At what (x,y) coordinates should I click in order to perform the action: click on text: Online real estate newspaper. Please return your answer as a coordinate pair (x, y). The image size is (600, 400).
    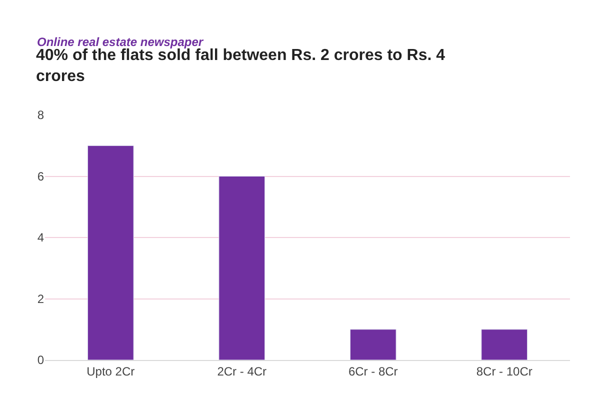
    Looking at the image, I should click on (120, 42).